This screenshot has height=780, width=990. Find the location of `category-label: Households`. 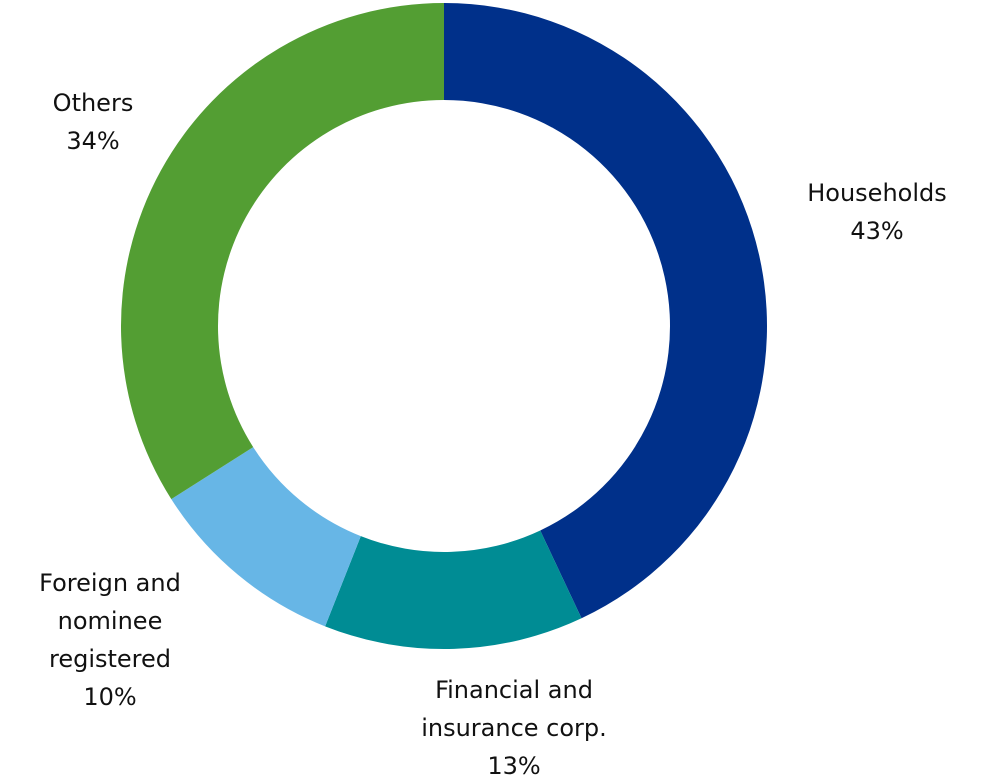

category-label: Households is located at coordinates (877, 193).